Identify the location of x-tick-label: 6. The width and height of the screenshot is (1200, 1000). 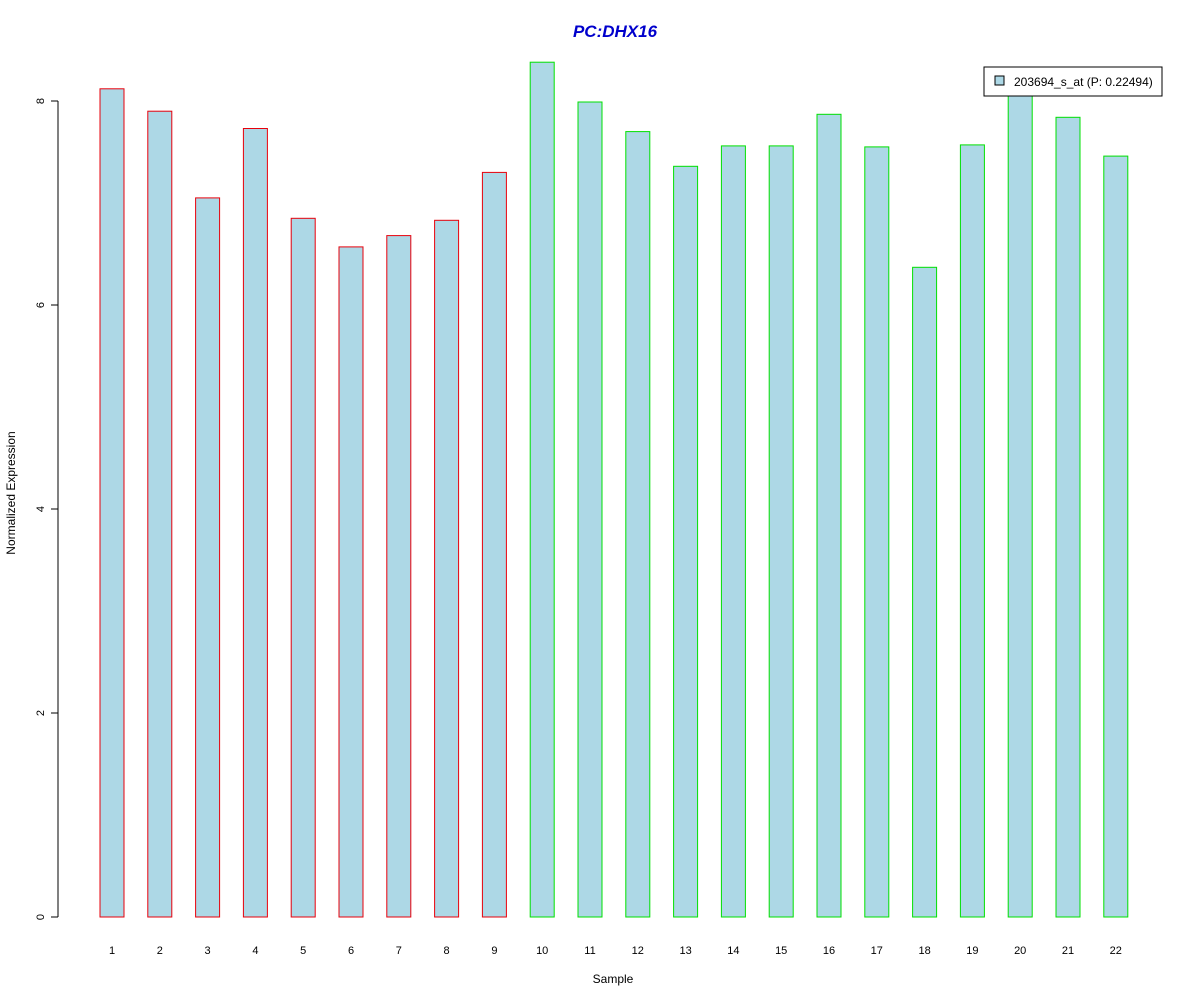
(351, 951).